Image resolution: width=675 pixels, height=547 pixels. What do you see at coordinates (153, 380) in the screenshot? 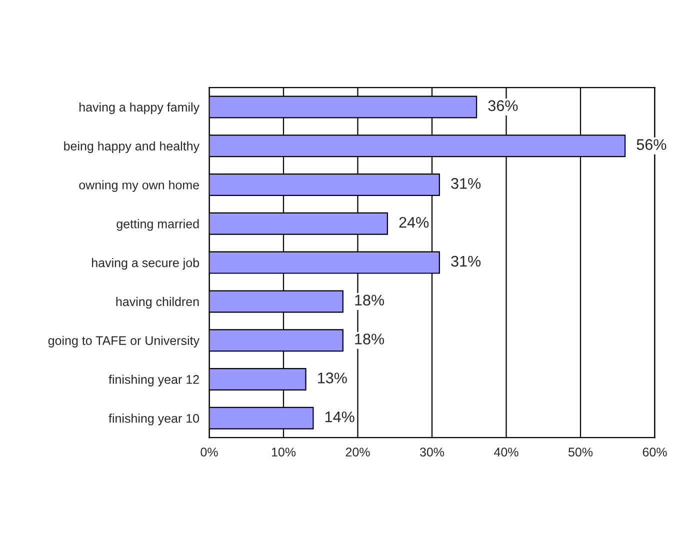
I see `y-tick-label: finishing year 12` at bounding box center [153, 380].